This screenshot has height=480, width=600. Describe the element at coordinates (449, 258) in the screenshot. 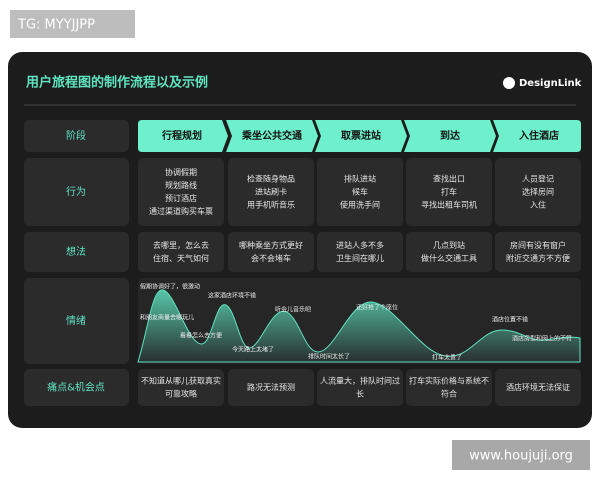

I see `thought: 做什么交通工具` at that location.